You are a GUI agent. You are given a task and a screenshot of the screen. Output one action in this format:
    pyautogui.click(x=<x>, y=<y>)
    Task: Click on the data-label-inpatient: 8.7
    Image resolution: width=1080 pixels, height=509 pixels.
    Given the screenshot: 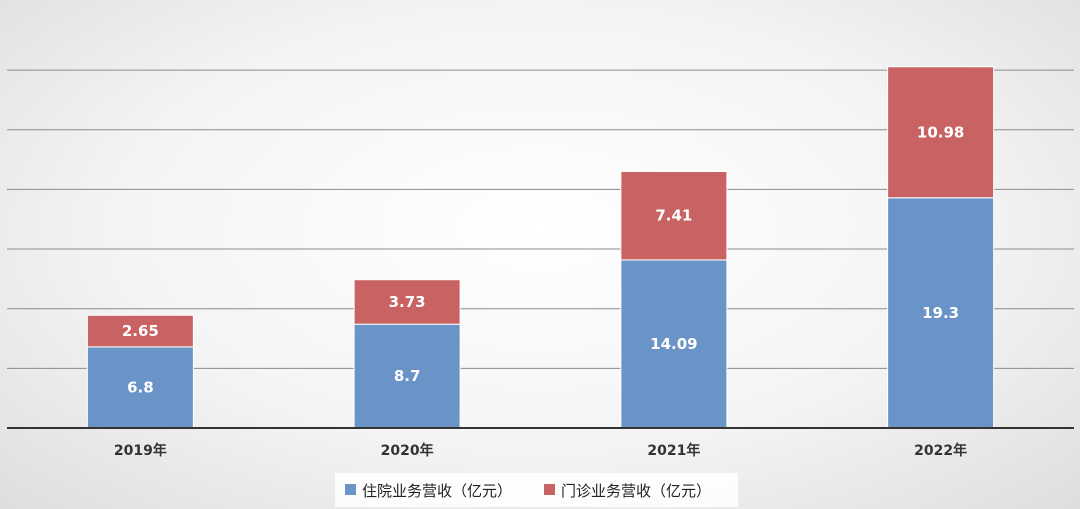 What is the action you would take?
    pyautogui.click(x=407, y=376)
    